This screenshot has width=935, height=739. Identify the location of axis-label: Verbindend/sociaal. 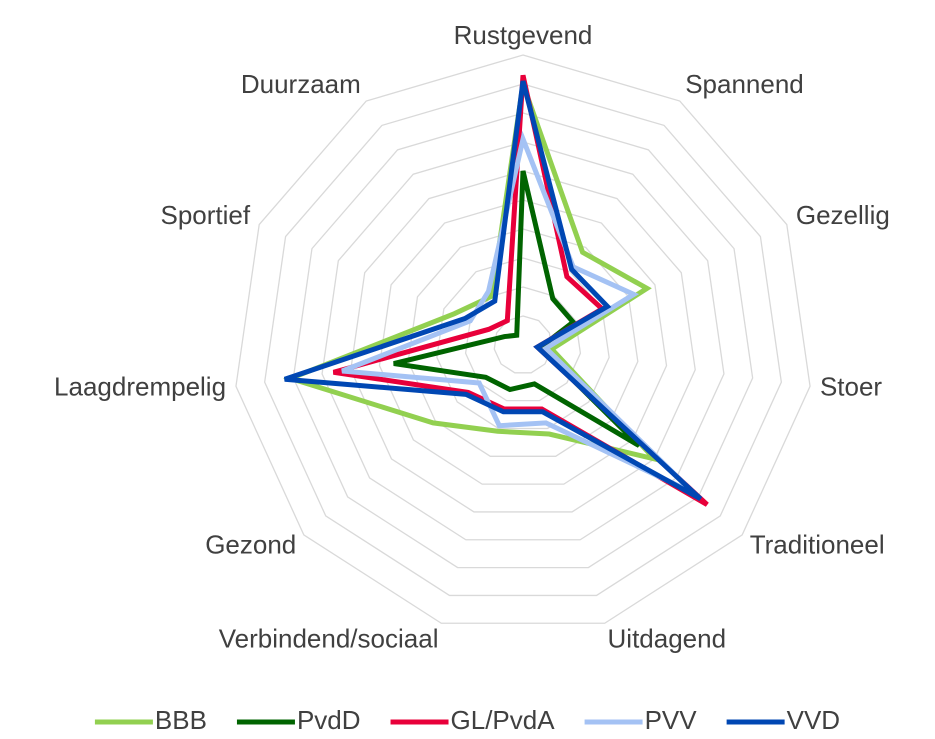
(329, 638).